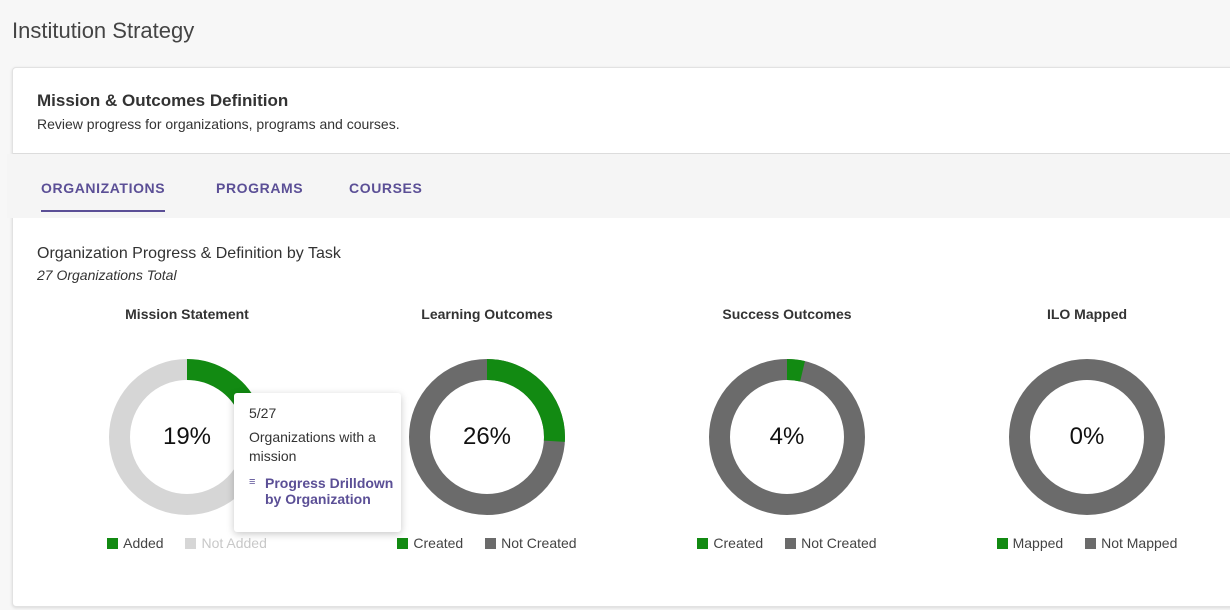 The width and height of the screenshot is (1230, 610). I want to click on card-title: Mission & Outcomes Definition, so click(163, 100).